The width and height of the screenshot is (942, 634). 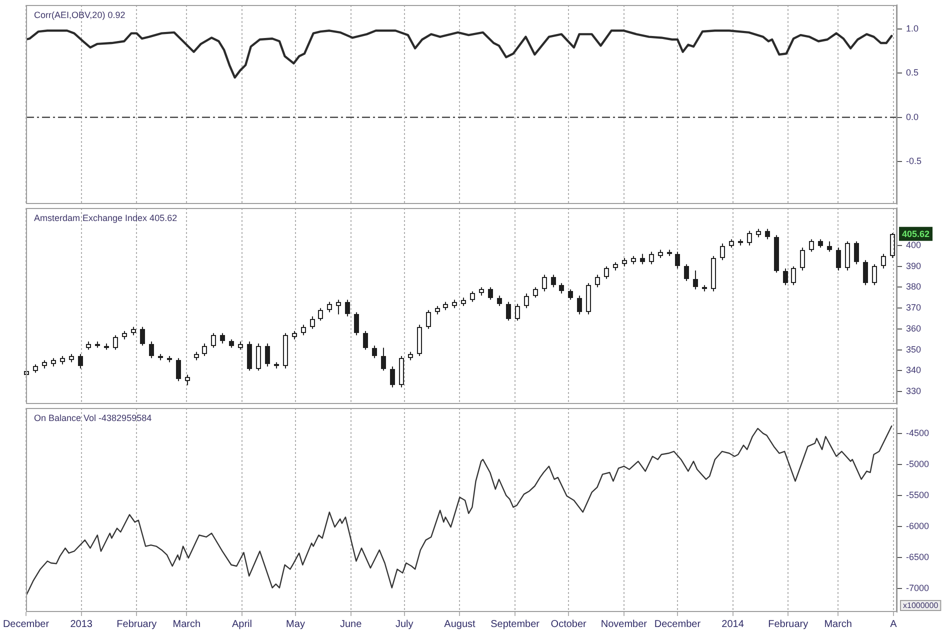 What do you see at coordinates (93, 417) in the screenshot?
I see `text: On Balance Vol -4382959584` at bounding box center [93, 417].